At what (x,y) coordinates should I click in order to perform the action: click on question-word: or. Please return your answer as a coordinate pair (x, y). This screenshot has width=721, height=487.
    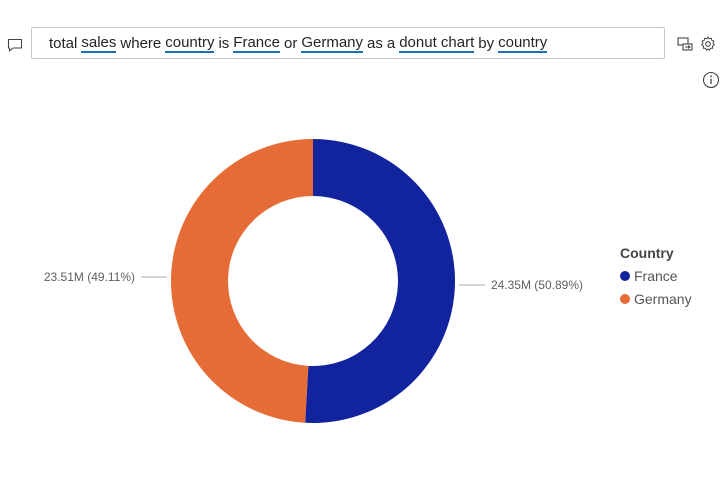
    Looking at the image, I should click on (290, 43).